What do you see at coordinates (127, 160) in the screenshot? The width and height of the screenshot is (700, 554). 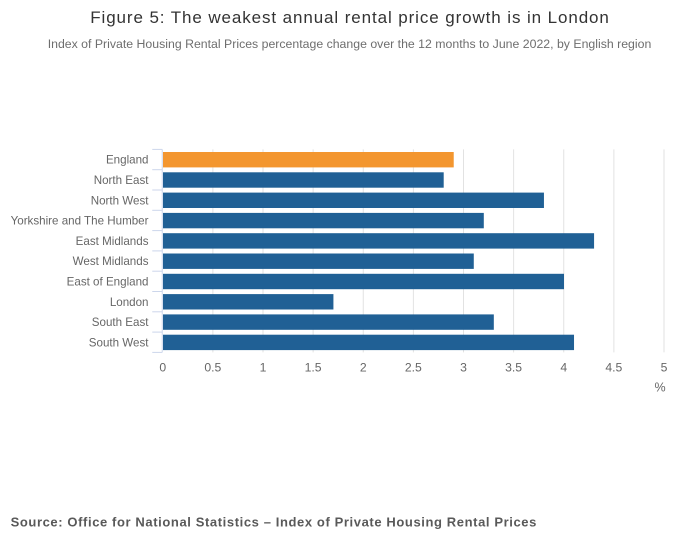 I see `svg-text: England` at bounding box center [127, 160].